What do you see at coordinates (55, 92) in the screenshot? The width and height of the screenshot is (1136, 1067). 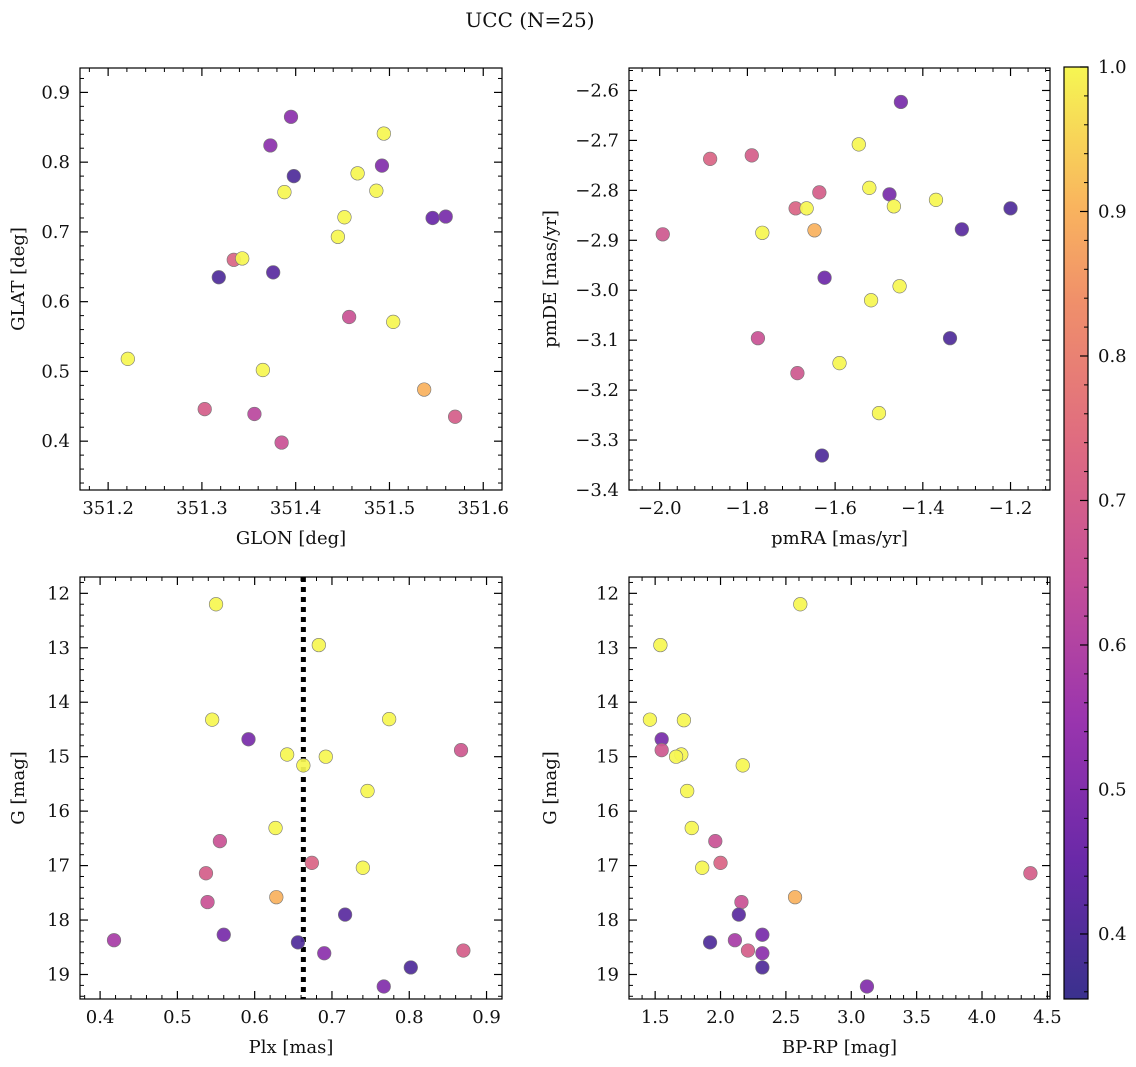 I see `y-tick-label: 0.9` at bounding box center [55, 92].